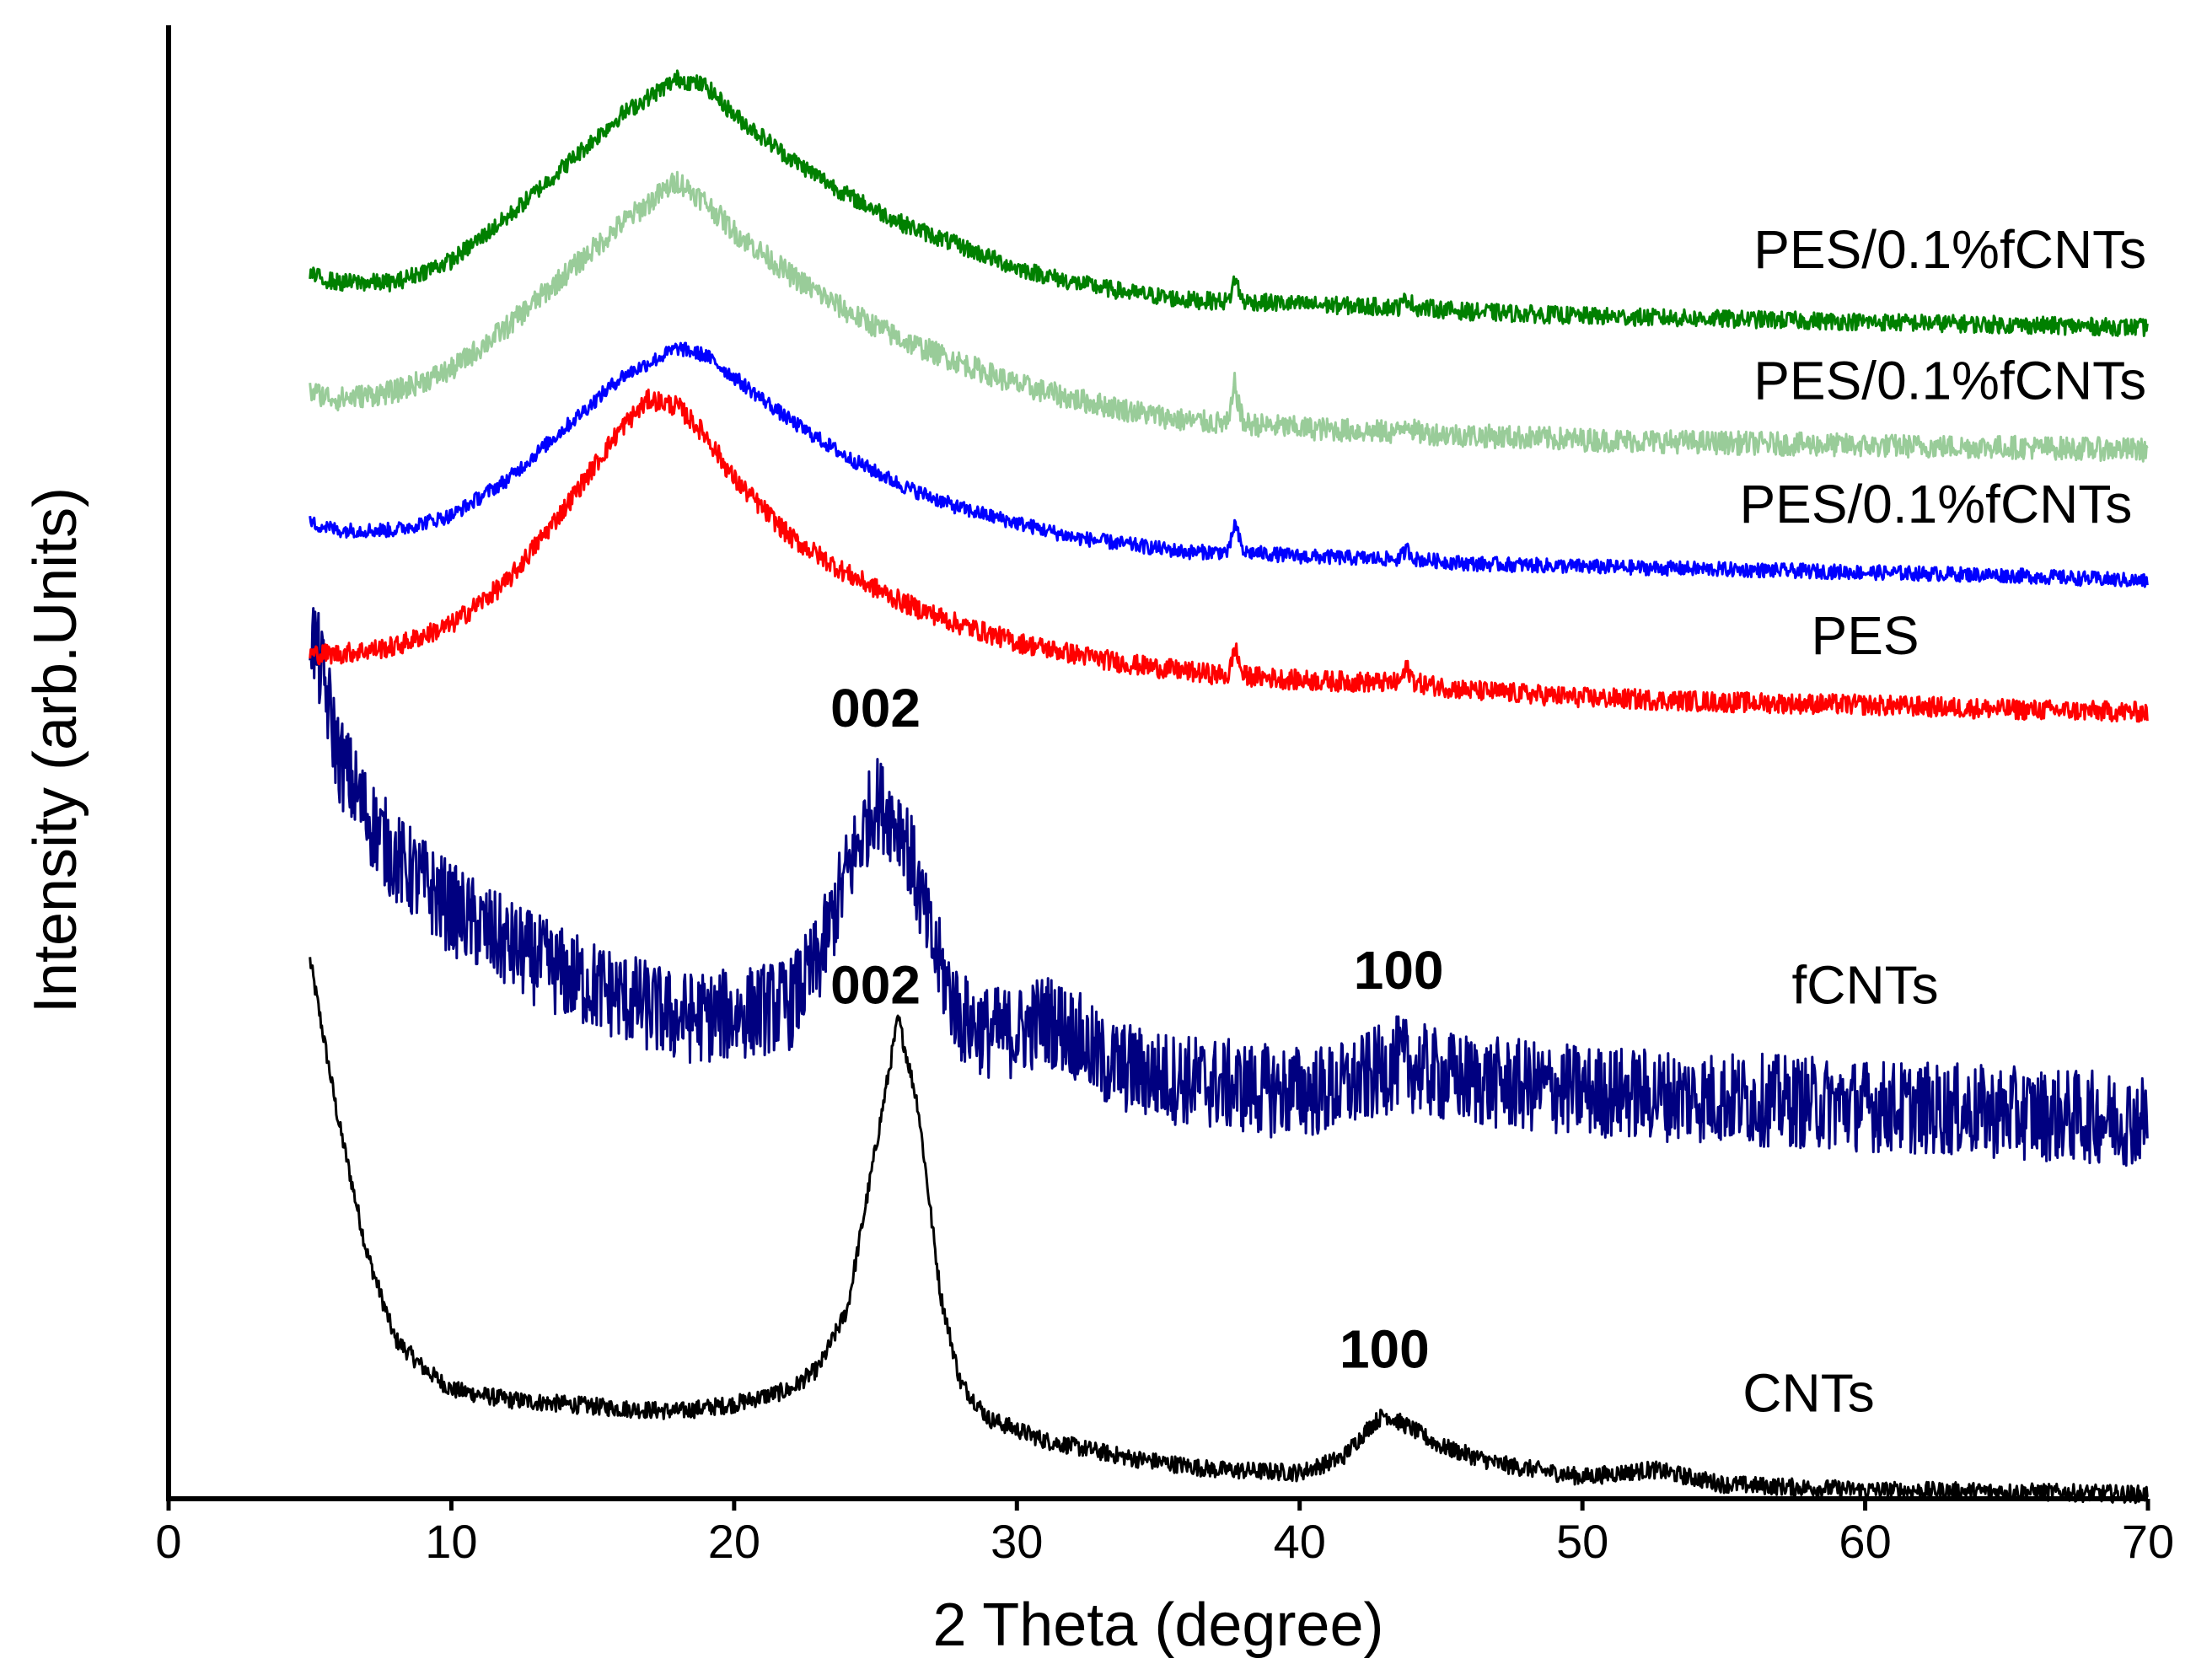 Image resolution: width=2196 pixels, height=1680 pixels. Describe the element at coordinates (451, 1541) in the screenshot. I see `x-tick-label: 10` at that location.